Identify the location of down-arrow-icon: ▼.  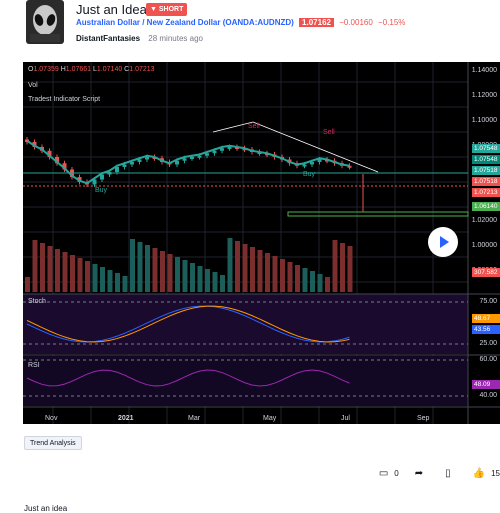
(153, 9).